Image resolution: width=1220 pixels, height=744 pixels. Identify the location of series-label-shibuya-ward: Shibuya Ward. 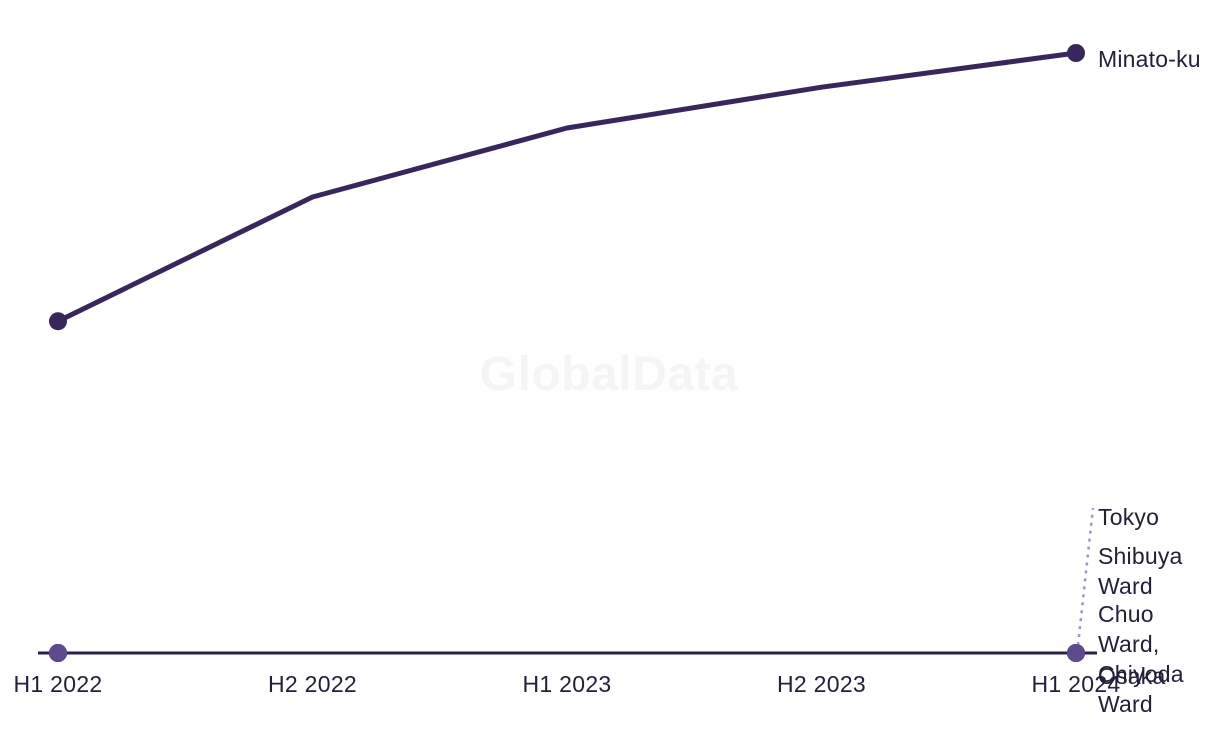
(1140, 571).